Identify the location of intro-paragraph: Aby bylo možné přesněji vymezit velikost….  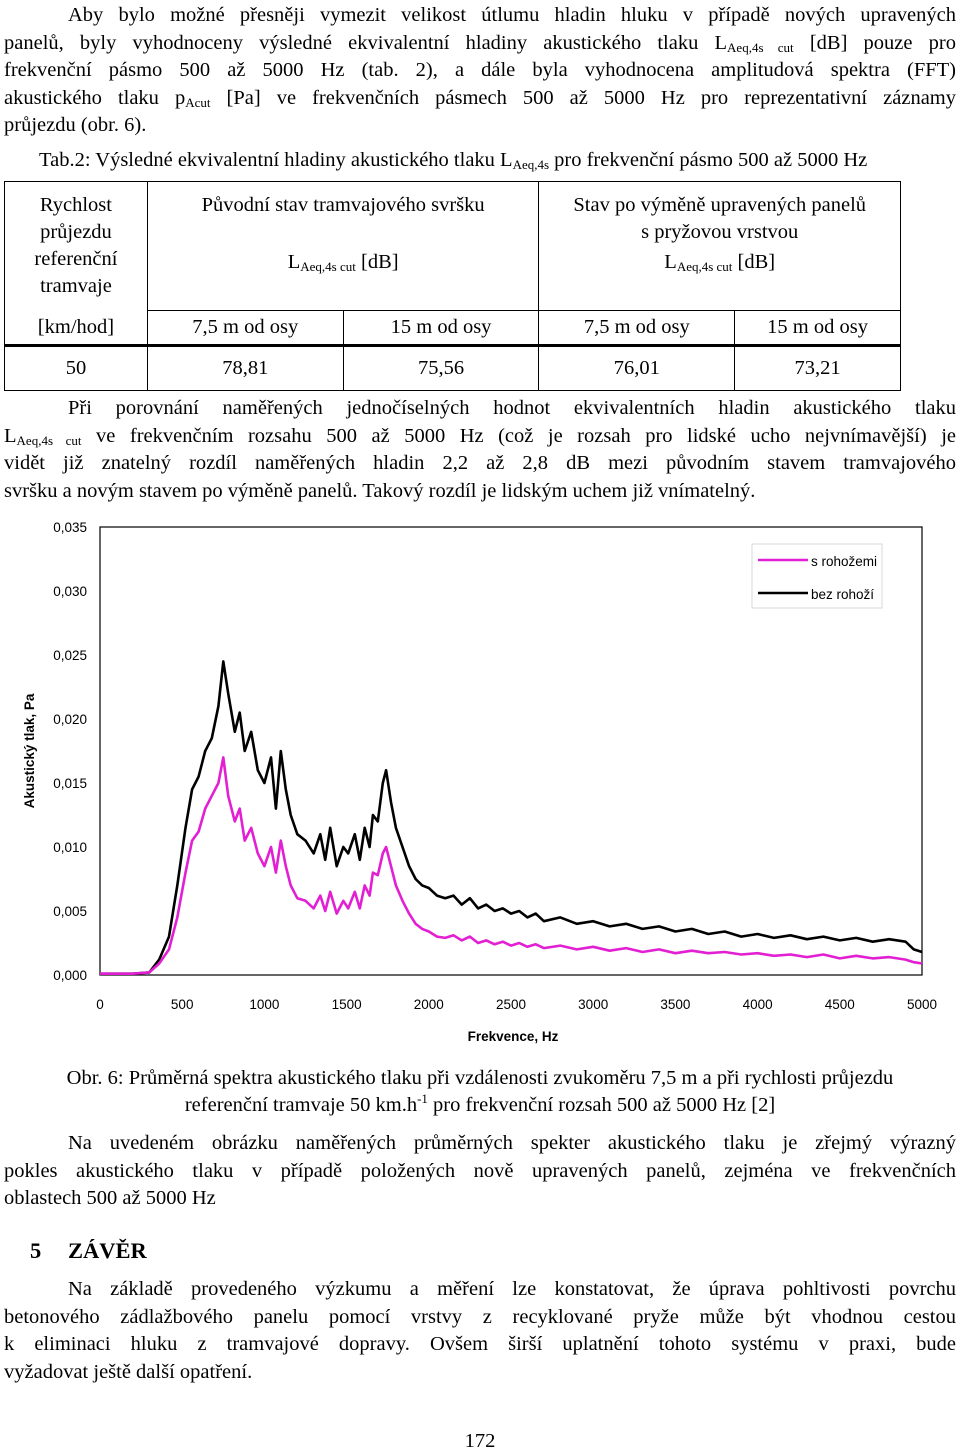
(480, 71).